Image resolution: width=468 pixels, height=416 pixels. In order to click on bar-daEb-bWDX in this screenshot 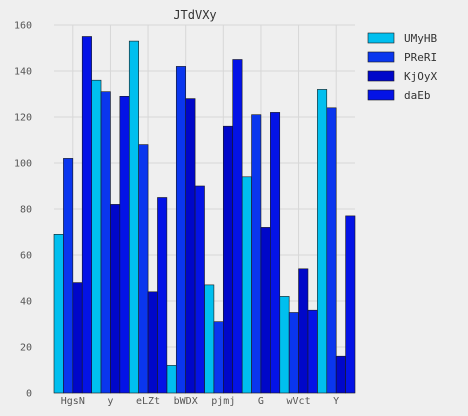, I will do `click(199, 289)`.